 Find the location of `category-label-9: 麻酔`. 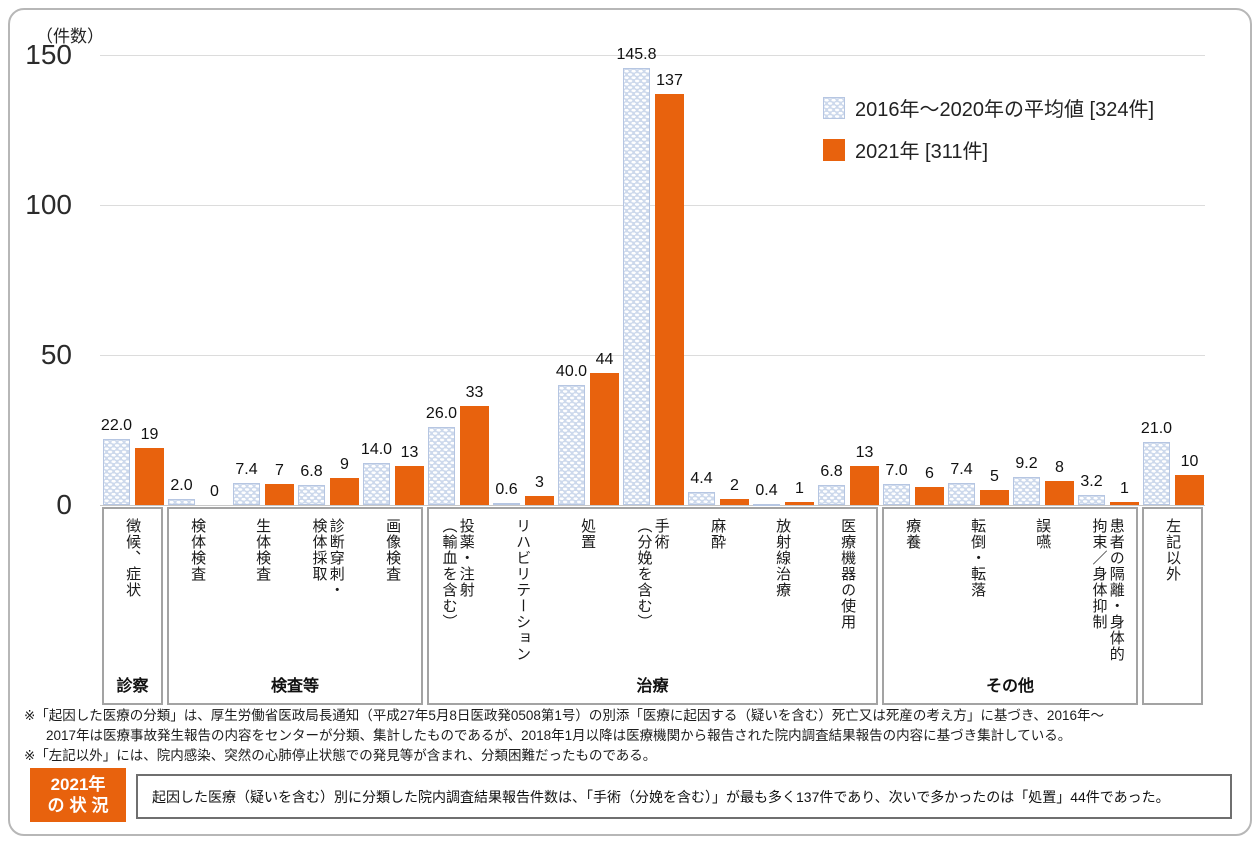

category-label-9: 麻酔 is located at coordinates (717, 593).